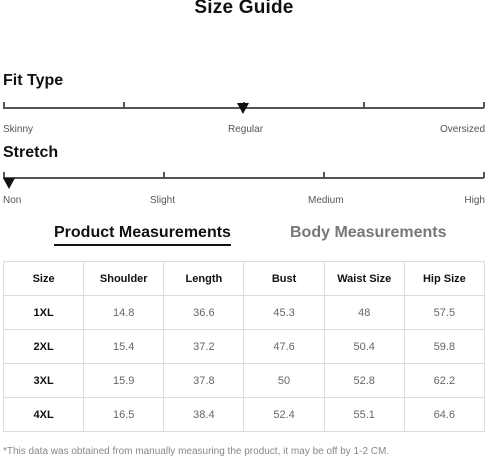  What do you see at coordinates (43, 312) in the screenshot?
I see `size-cell: 1XL` at bounding box center [43, 312].